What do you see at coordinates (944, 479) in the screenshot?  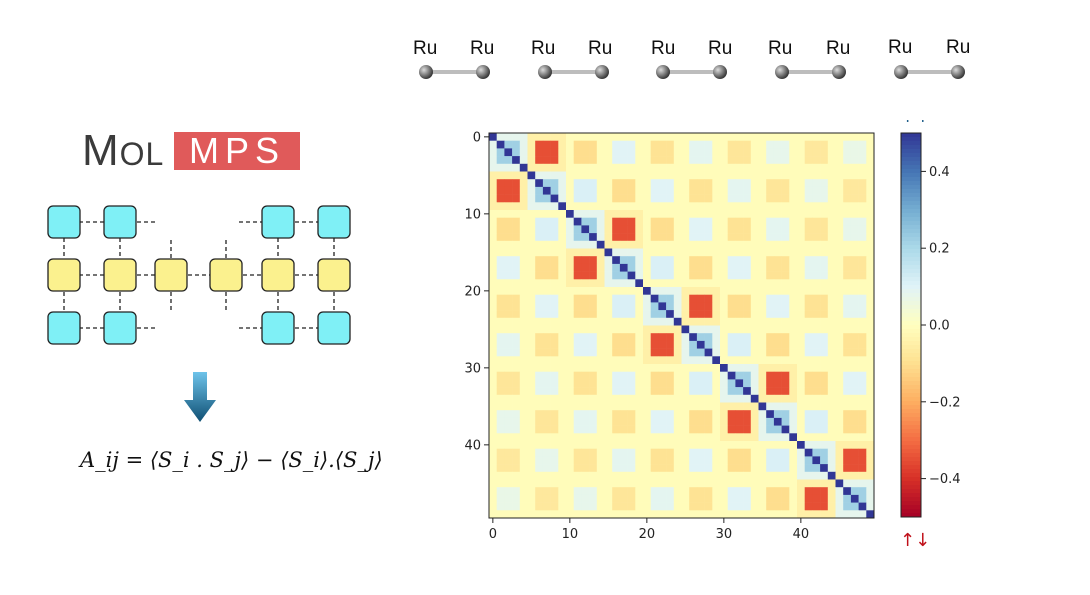 I see `colorbar-tick-label: −0.4` at bounding box center [944, 479].